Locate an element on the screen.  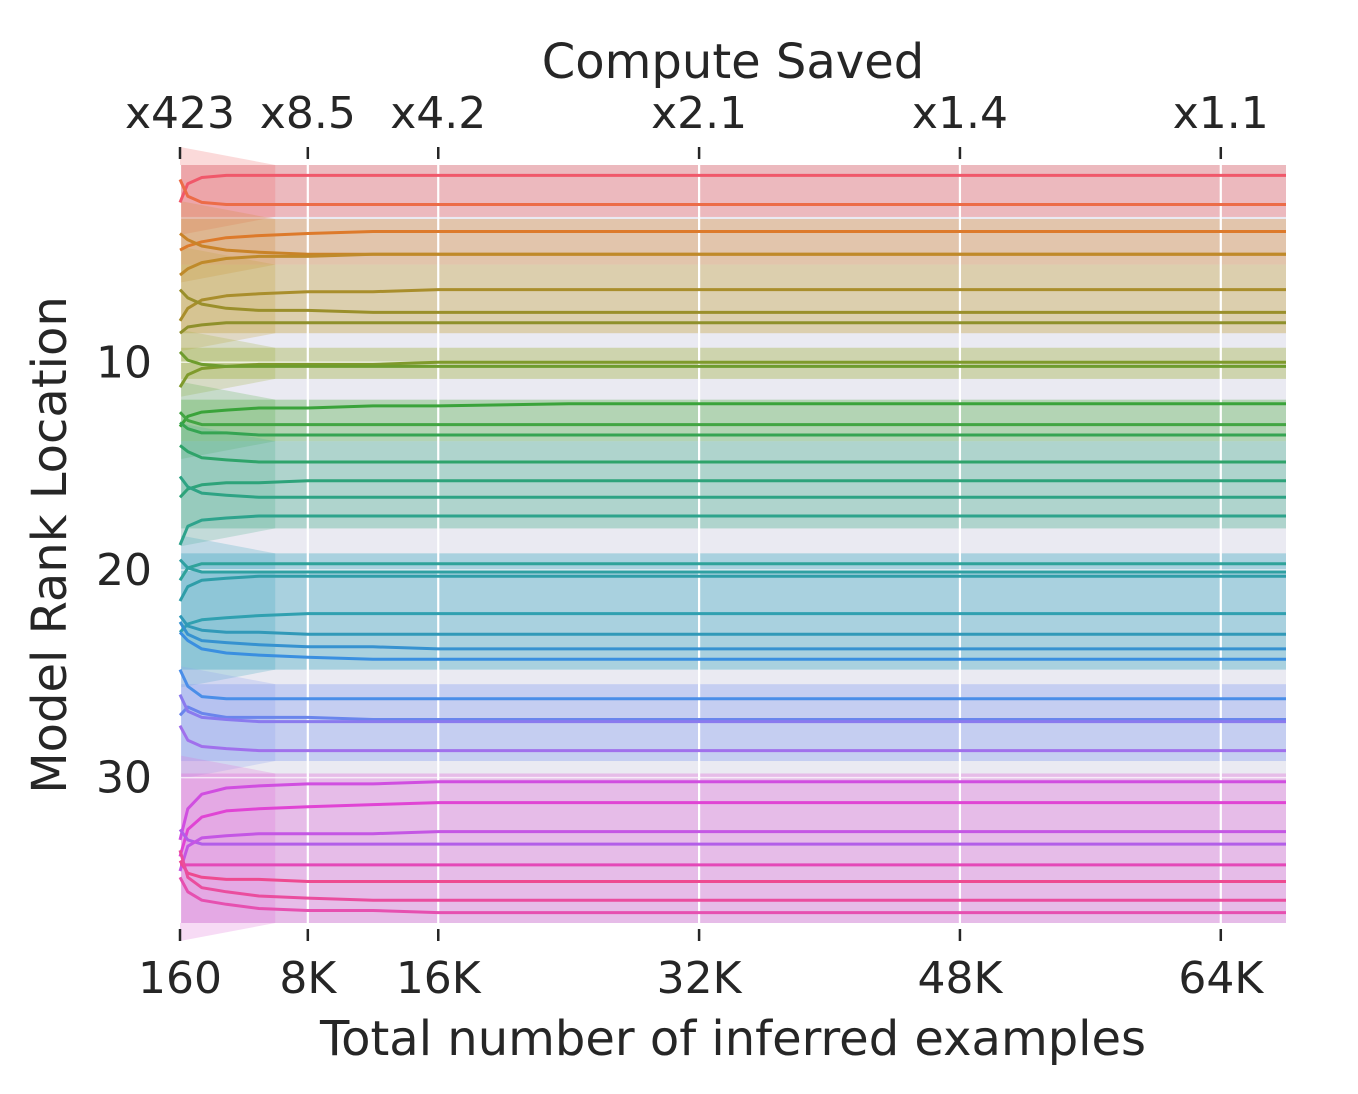
top-tick-label-5: x1.1 is located at coordinates (1221, 113).